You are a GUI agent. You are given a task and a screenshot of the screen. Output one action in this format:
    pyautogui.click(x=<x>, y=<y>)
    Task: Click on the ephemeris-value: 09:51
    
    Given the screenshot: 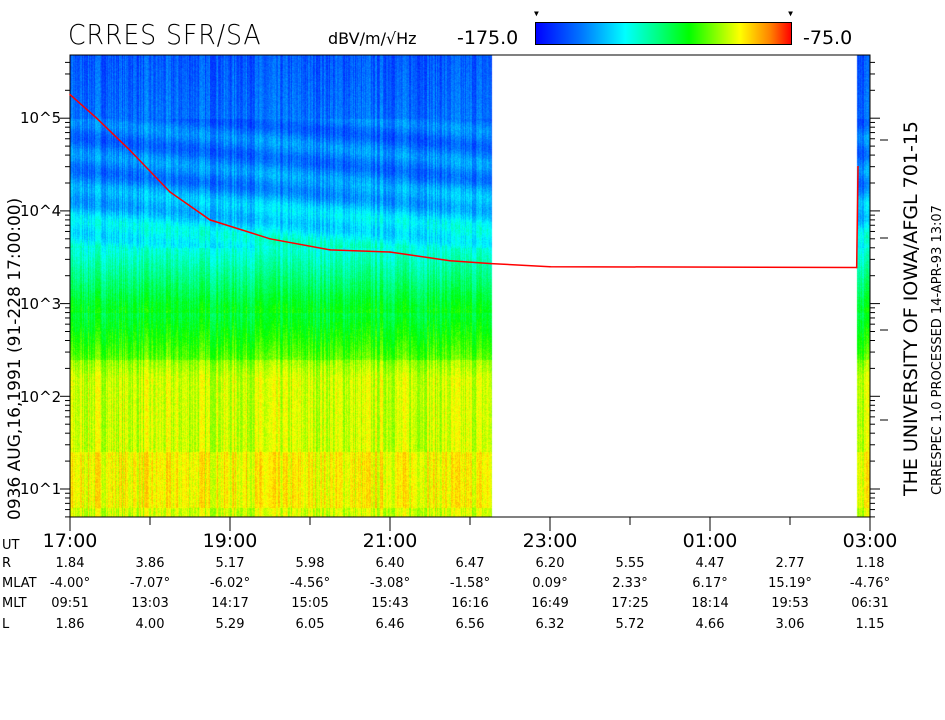 What is the action you would take?
    pyautogui.click(x=70, y=603)
    